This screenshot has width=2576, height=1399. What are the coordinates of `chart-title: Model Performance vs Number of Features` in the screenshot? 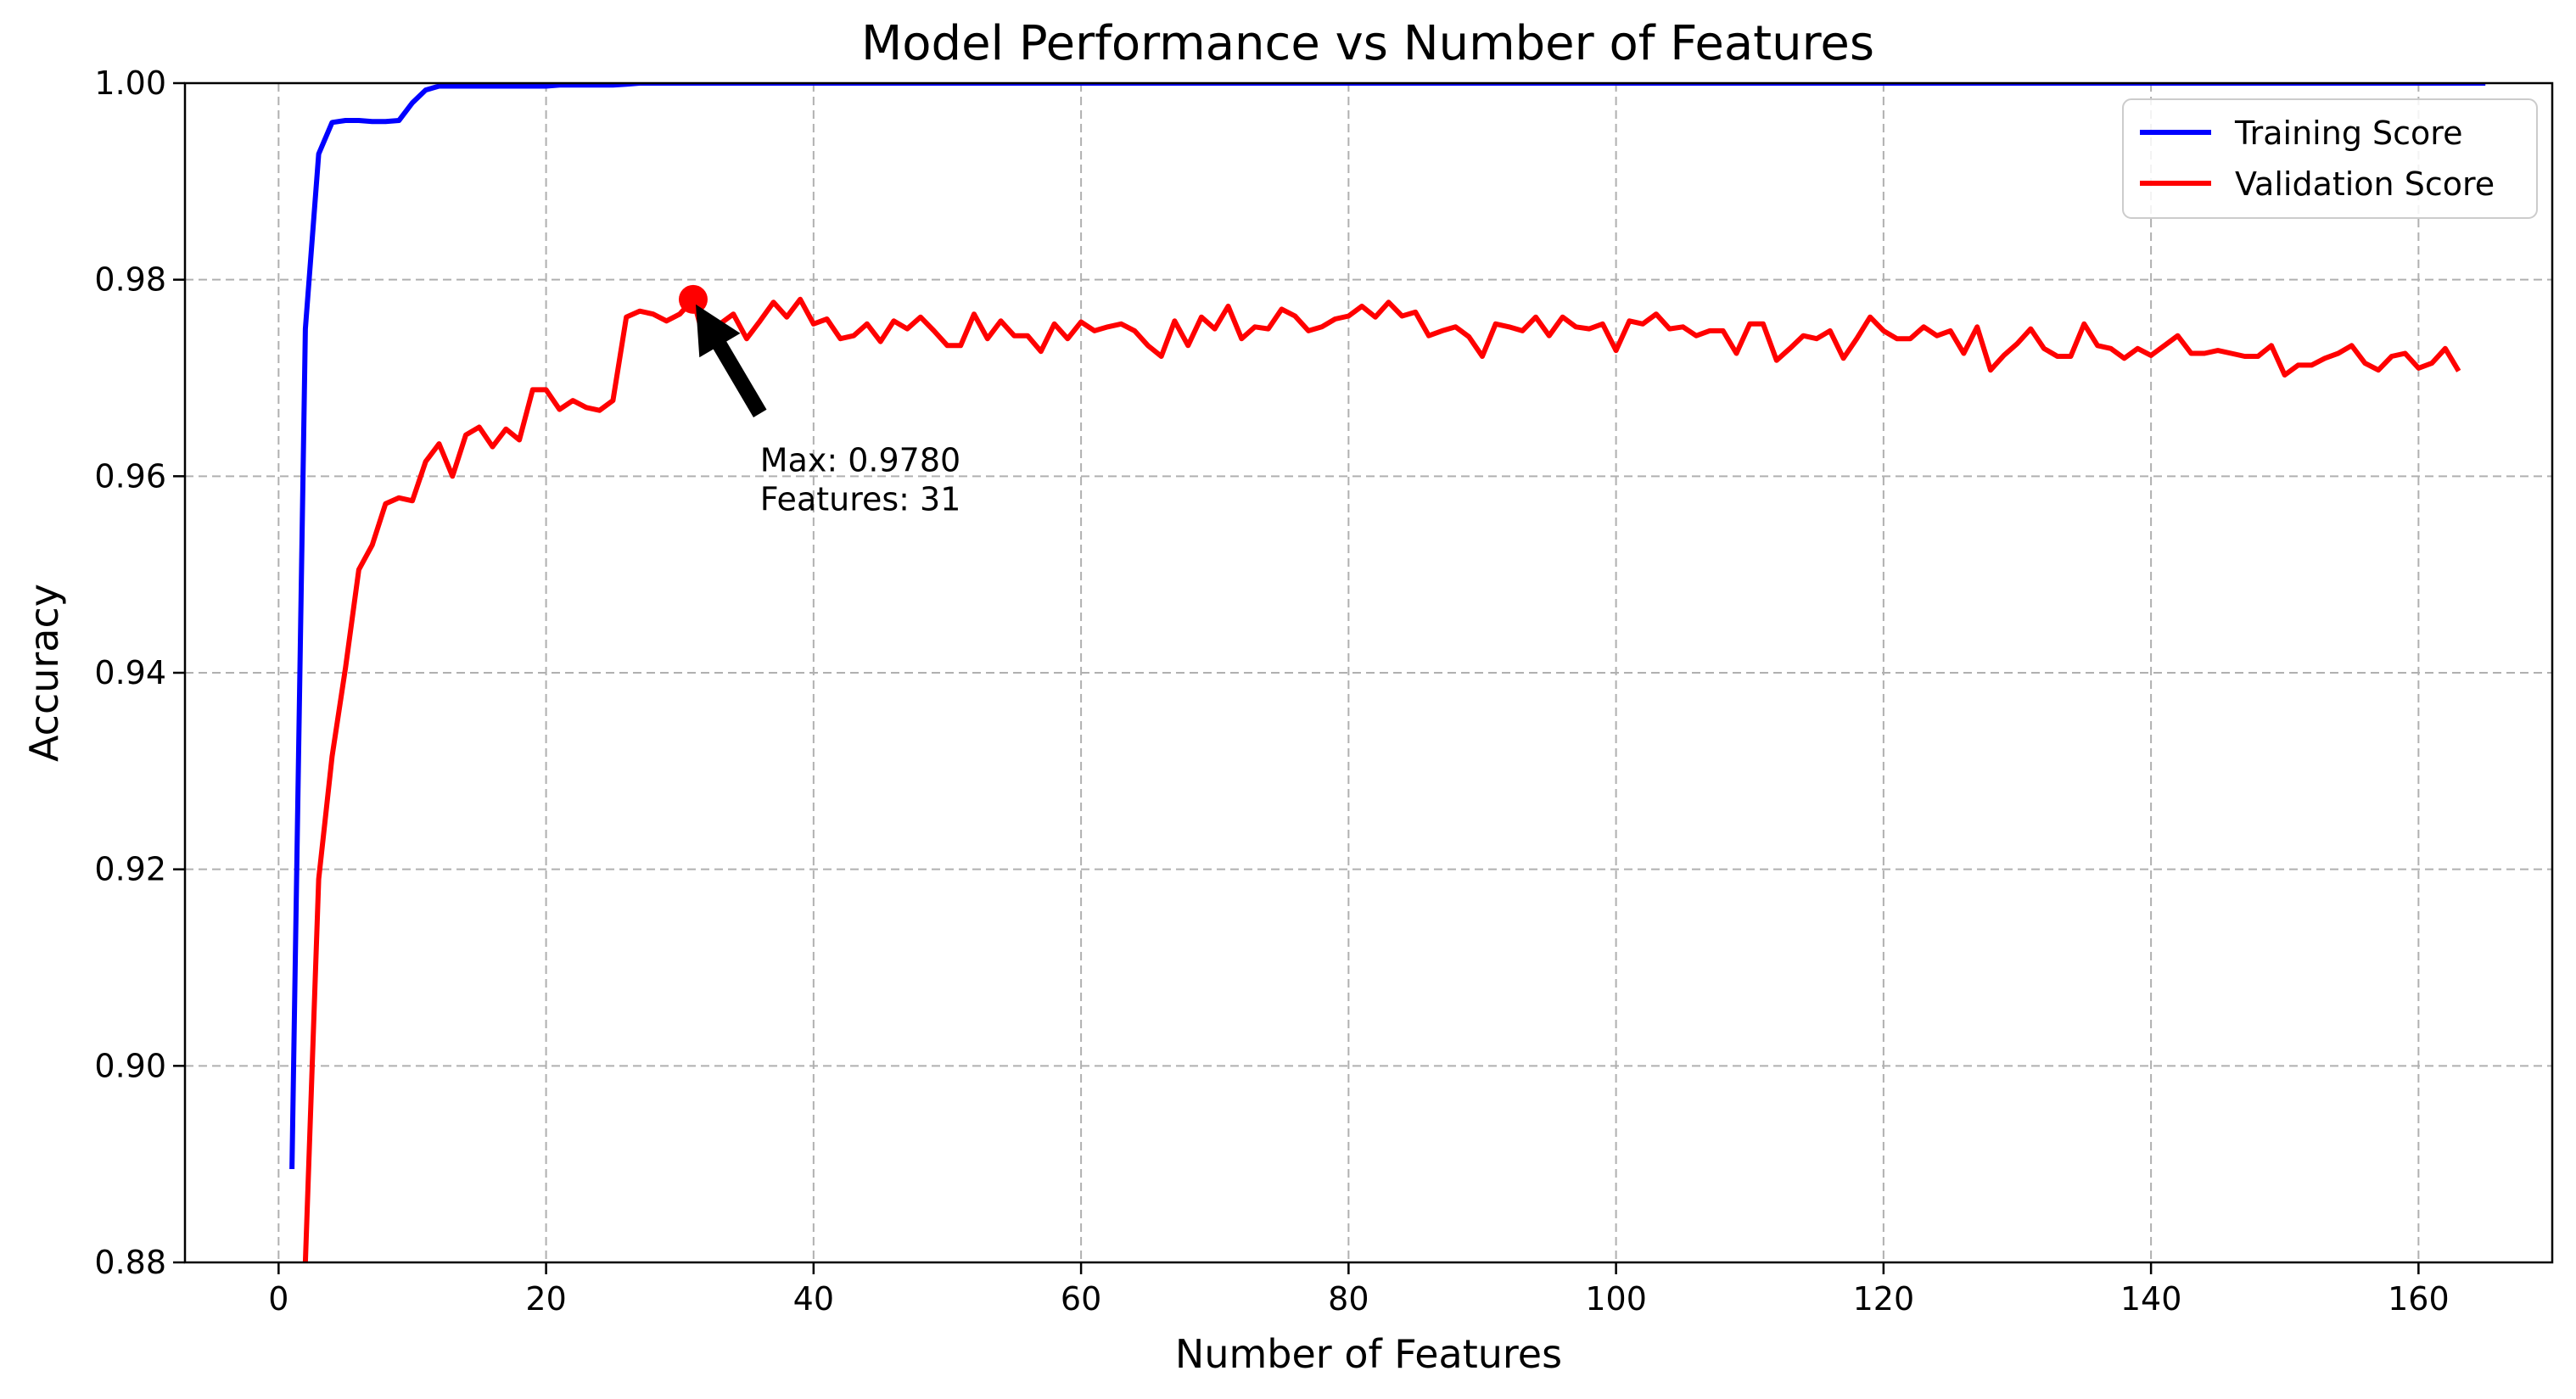 It's located at (1368, 43).